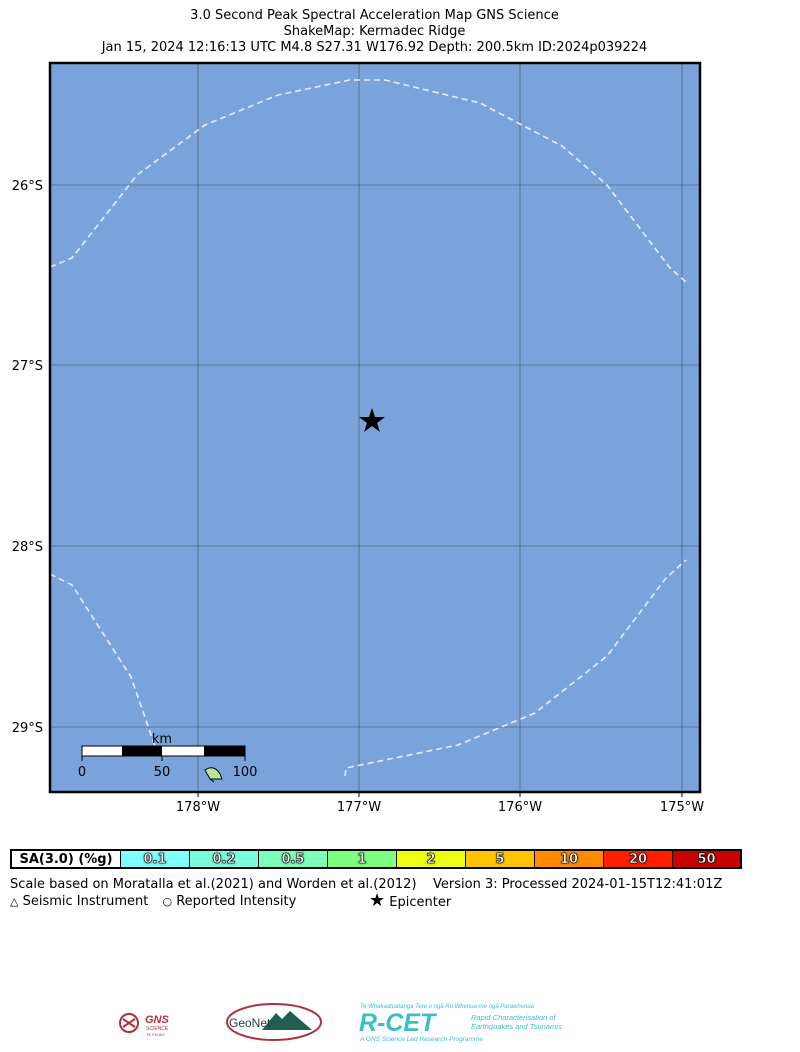 The height and width of the screenshot is (1052, 800). Describe the element at coordinates (154, 859) in the screenshot. I see `legend-cell-0: 0.1` at that location.